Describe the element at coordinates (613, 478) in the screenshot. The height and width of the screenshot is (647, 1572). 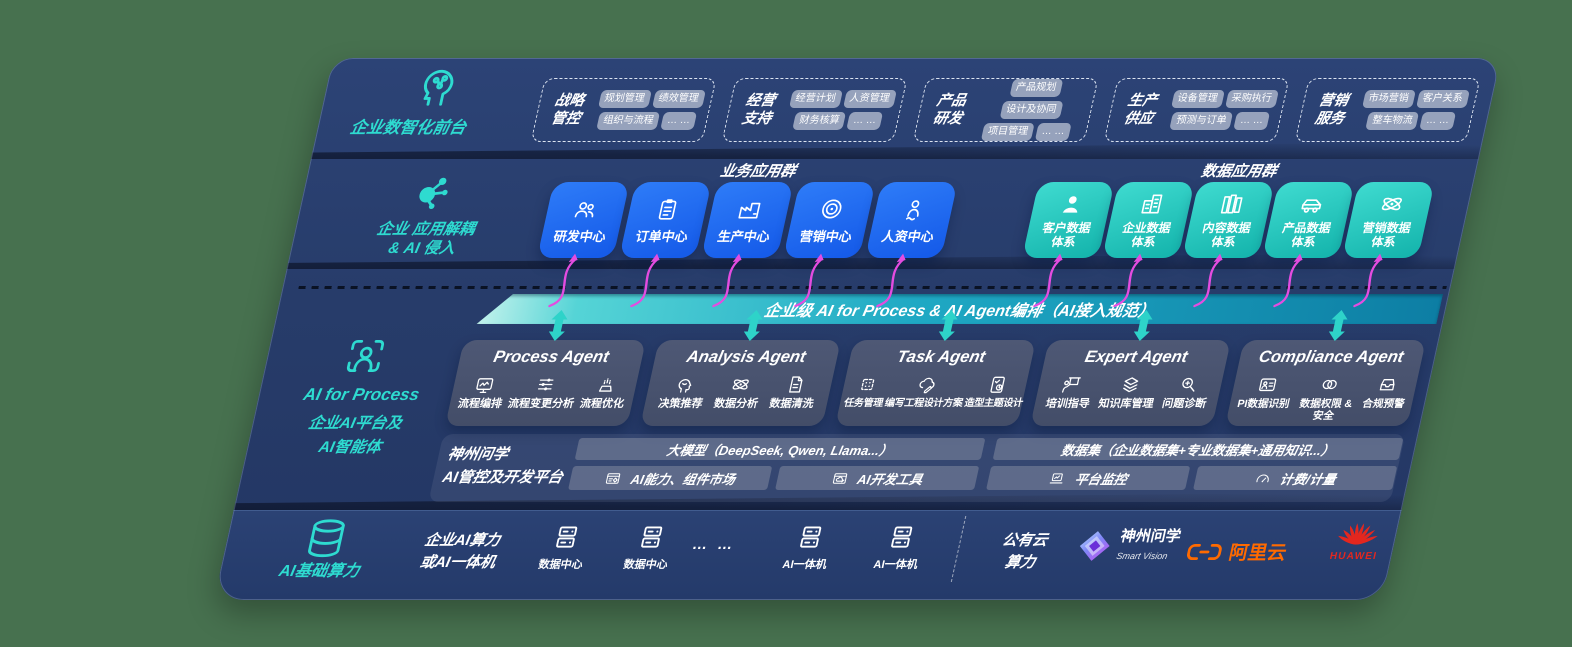
I see `window-gear-icon` at that location.